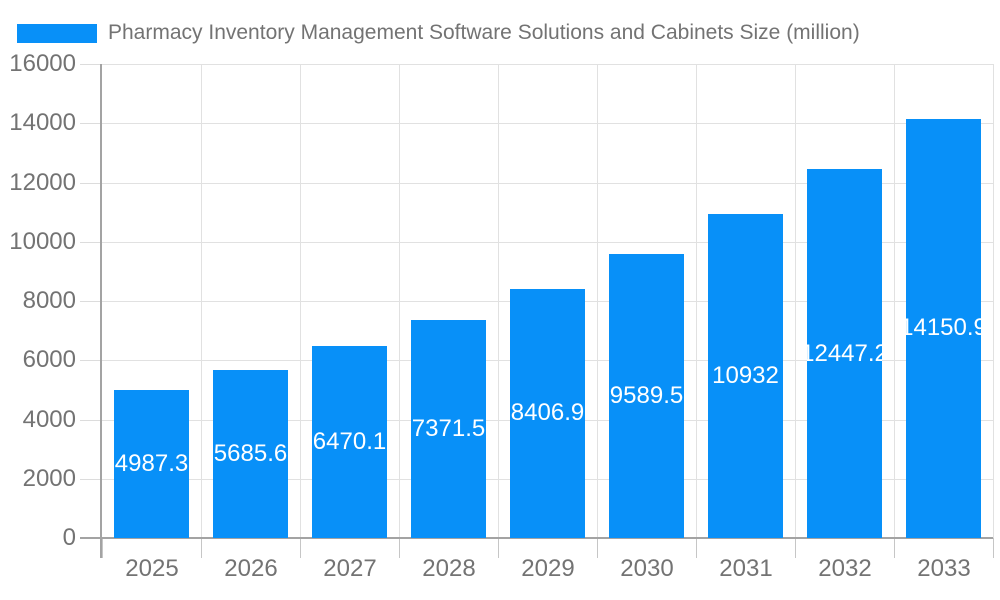 This screenshot has height=600, width=1000. What do you see at coordinates (49, 360) in the screenshot?
I see `y-tick-label: 6000` at bounding box center [49, 360].